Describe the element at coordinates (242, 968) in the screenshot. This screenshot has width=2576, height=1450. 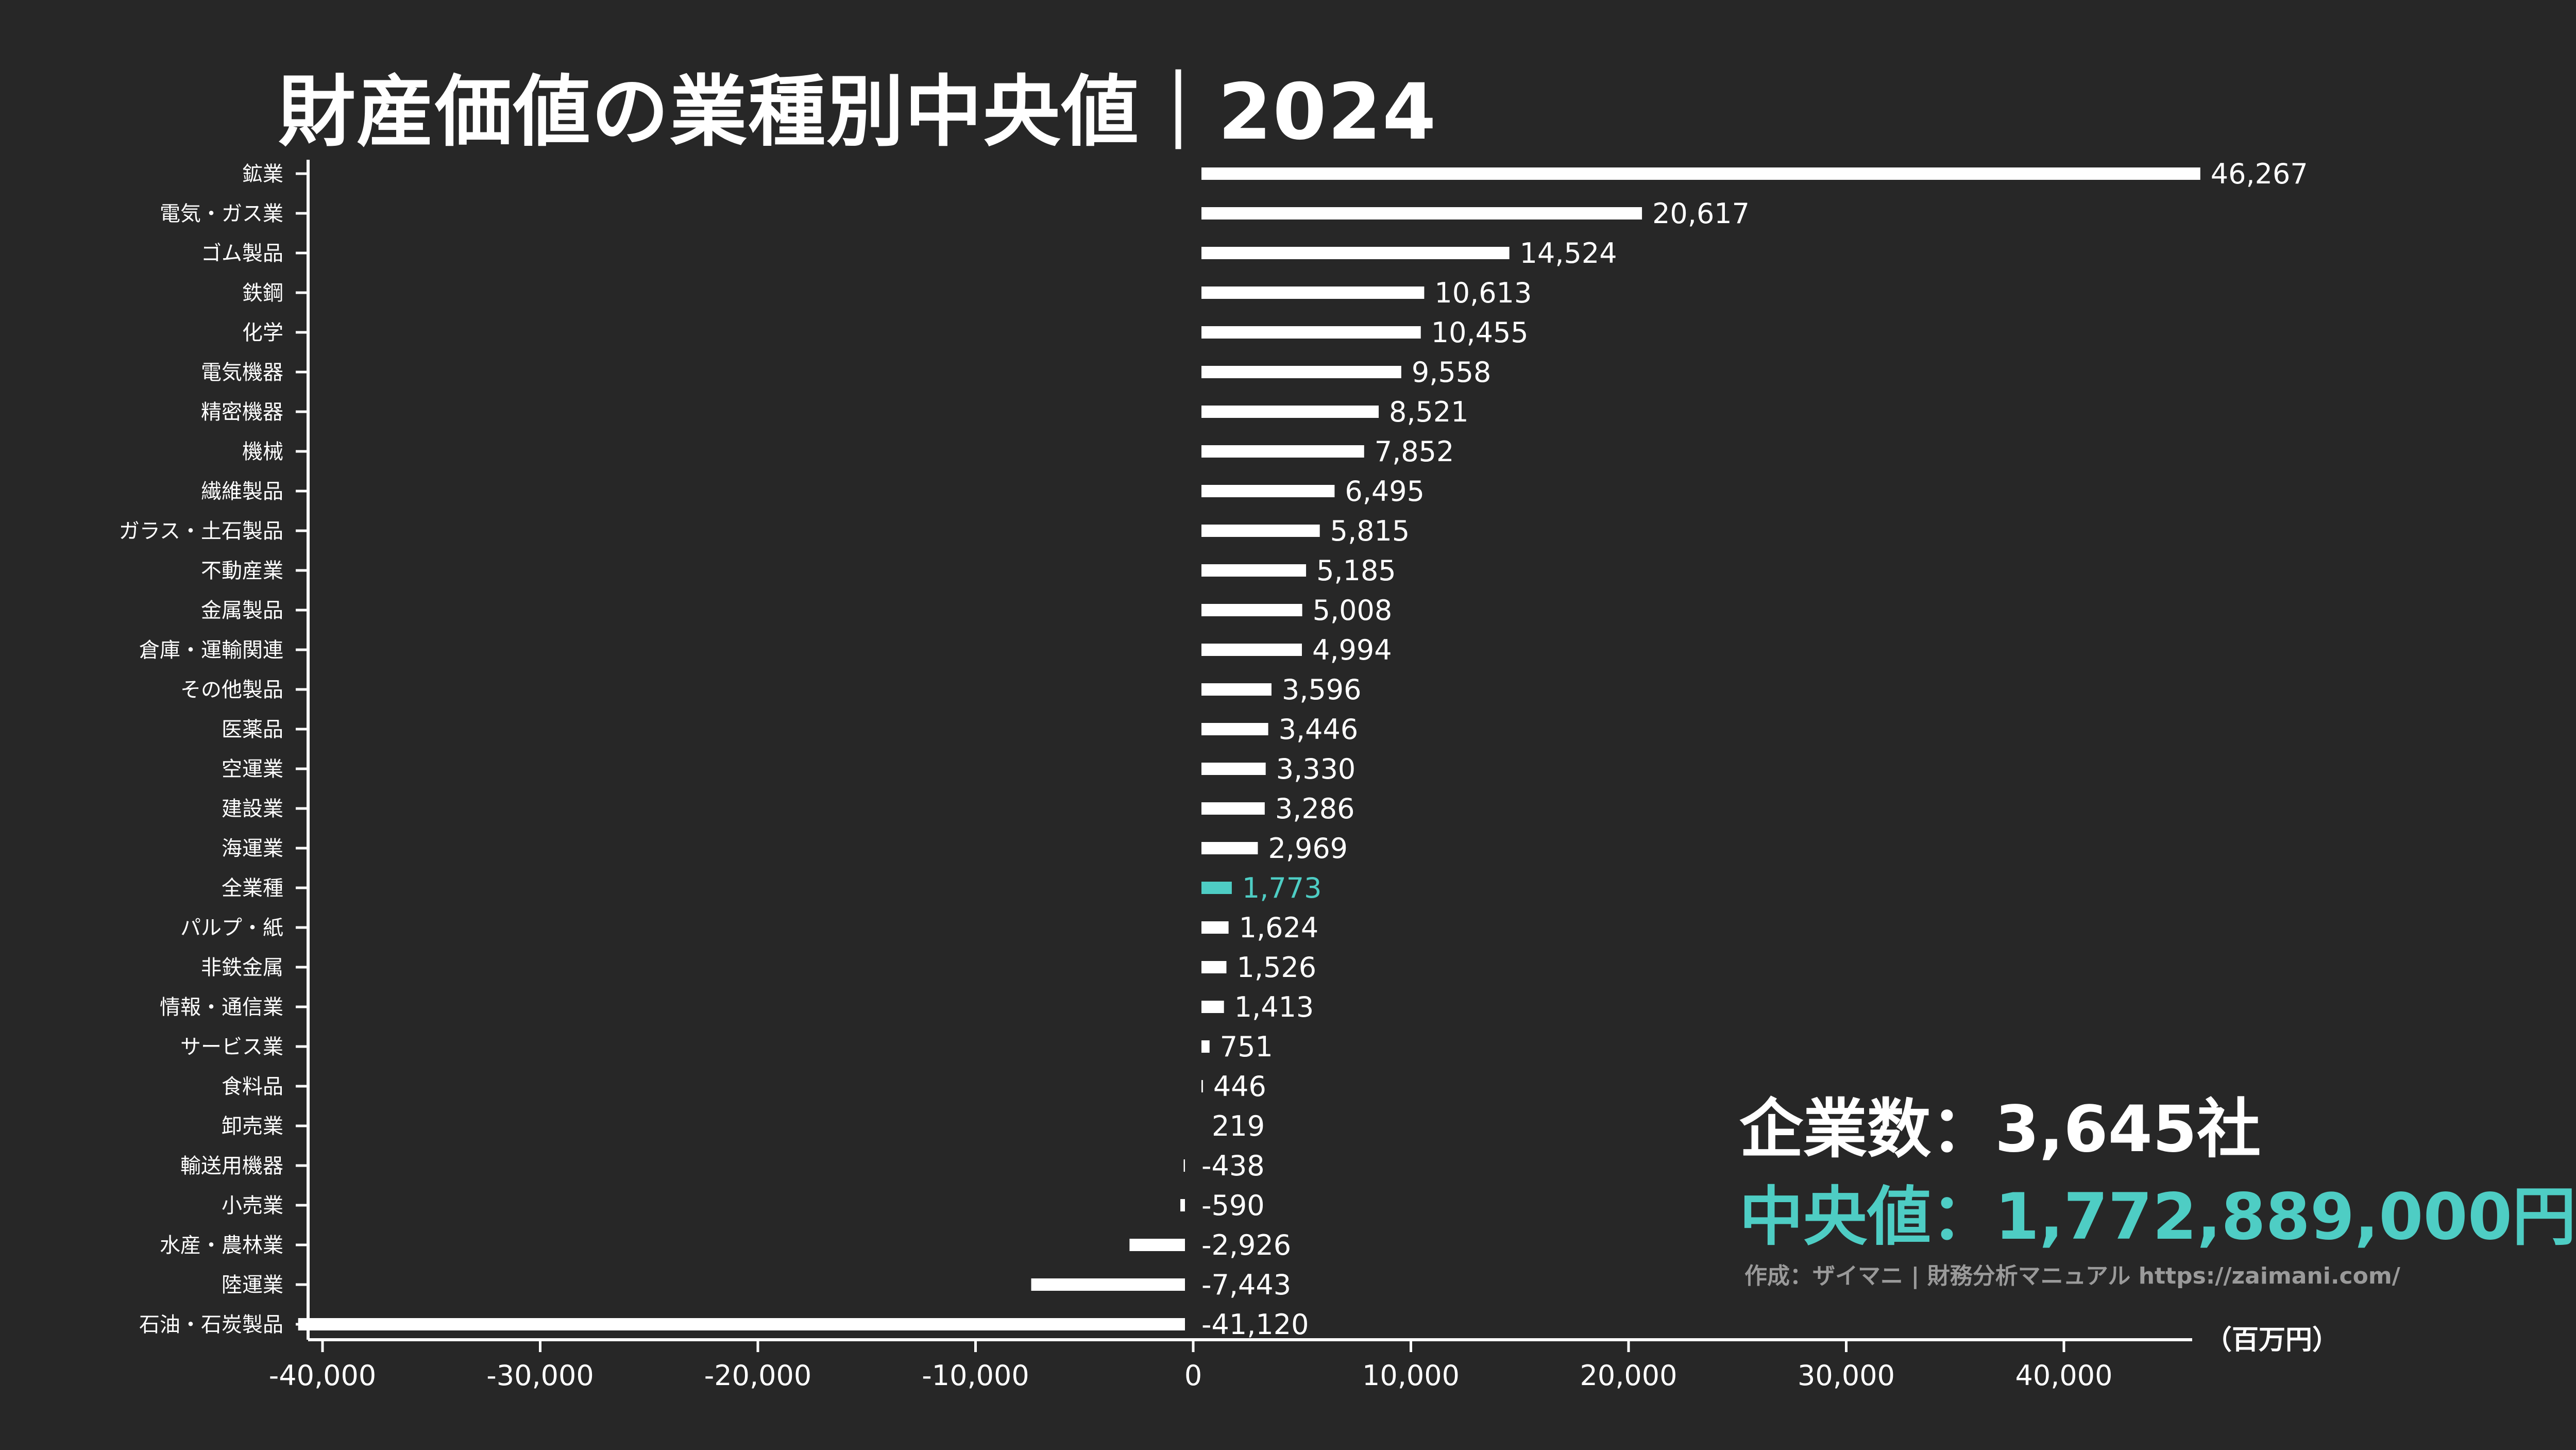
I see `category-label: 非鉄金属` at that location.